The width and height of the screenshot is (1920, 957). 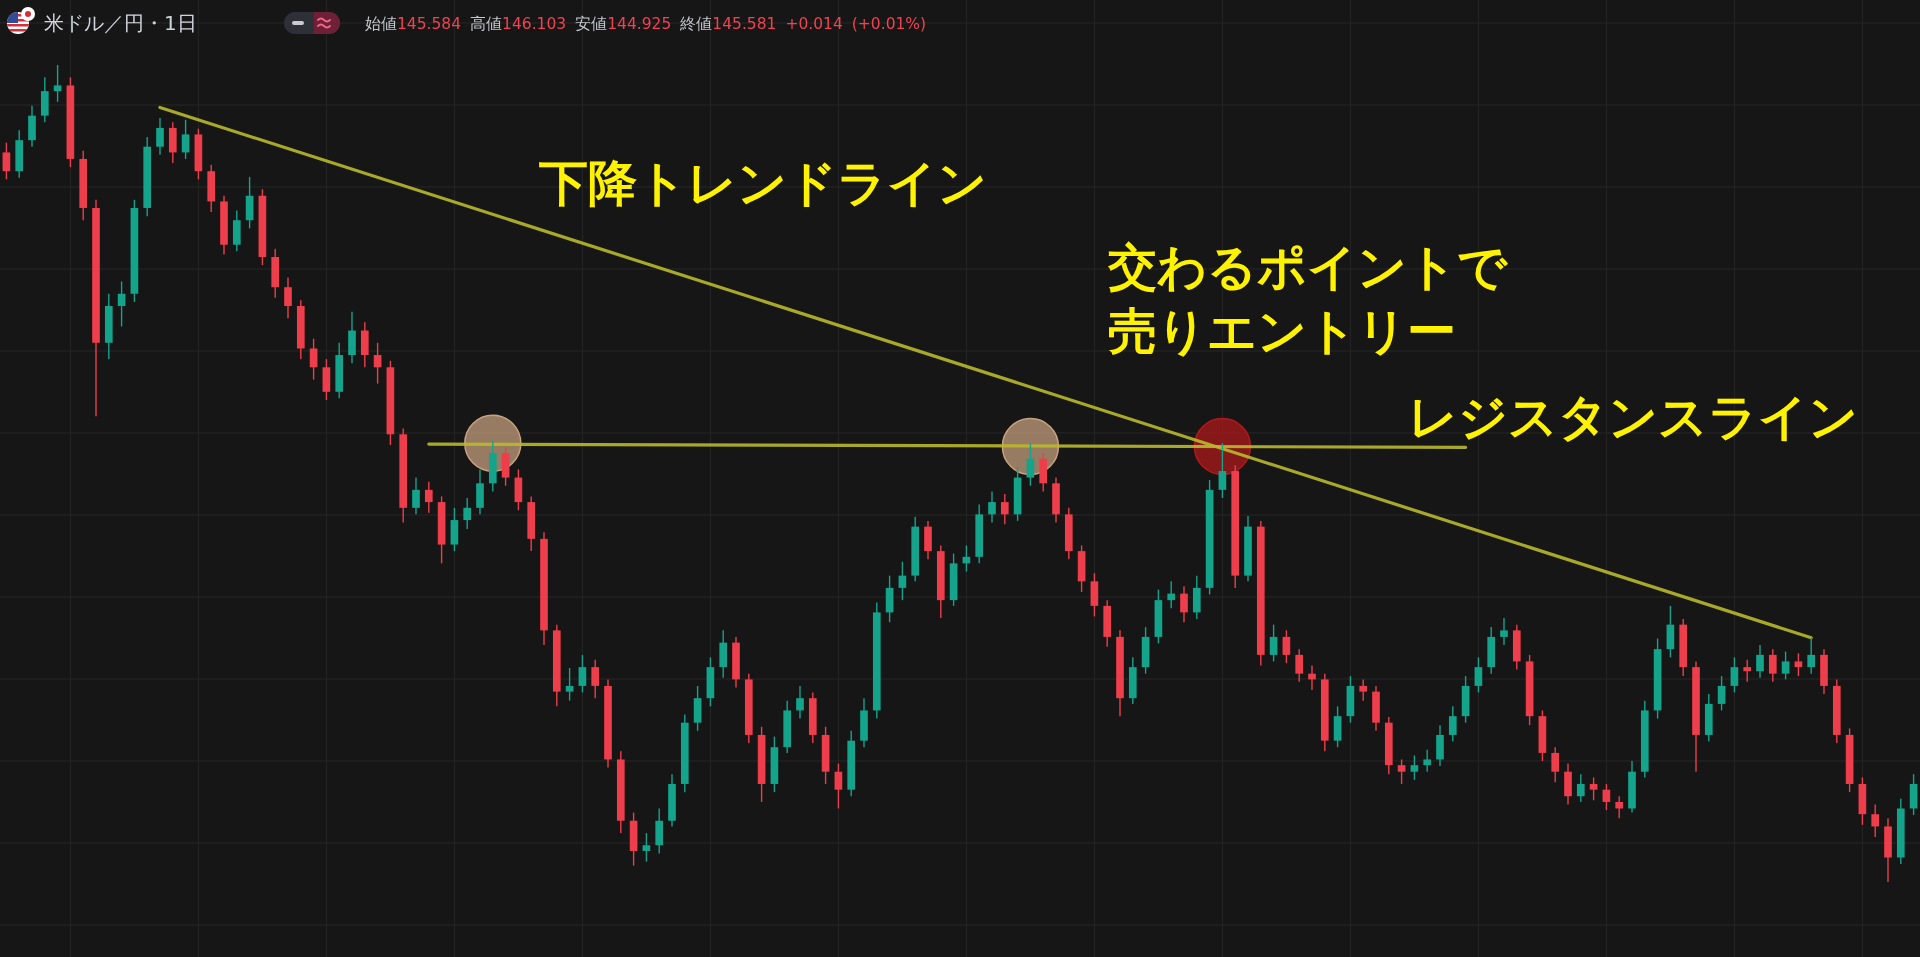 What do you see at coordinates (1633, 417) in the screenshot?
I see `annotation: レジスタンスライン` at bounding box center [1633, 417].